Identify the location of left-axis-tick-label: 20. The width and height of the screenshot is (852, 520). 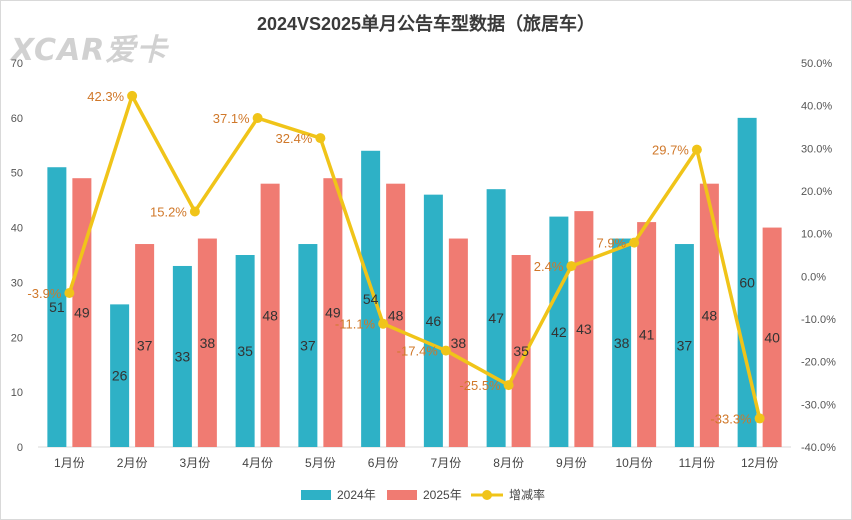
(17, 338).